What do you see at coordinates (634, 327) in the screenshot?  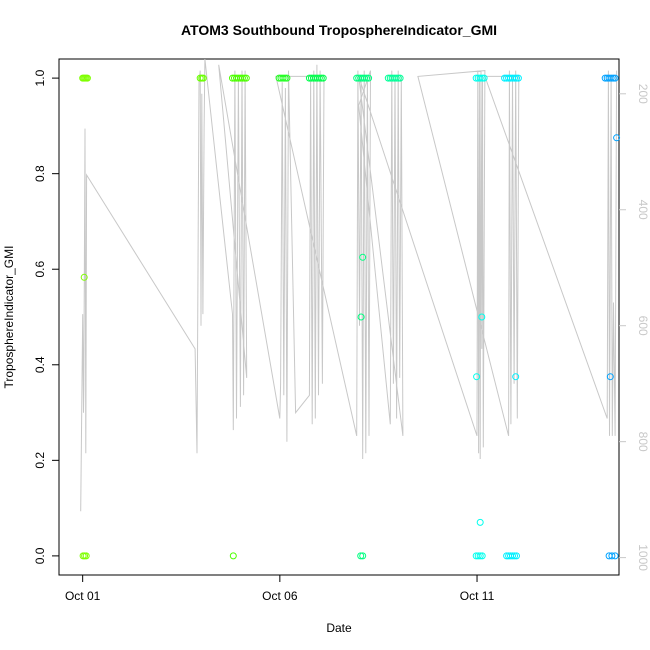 I see `right-axis: 200 400 600 800 1000` at bounding box center [634, 327].